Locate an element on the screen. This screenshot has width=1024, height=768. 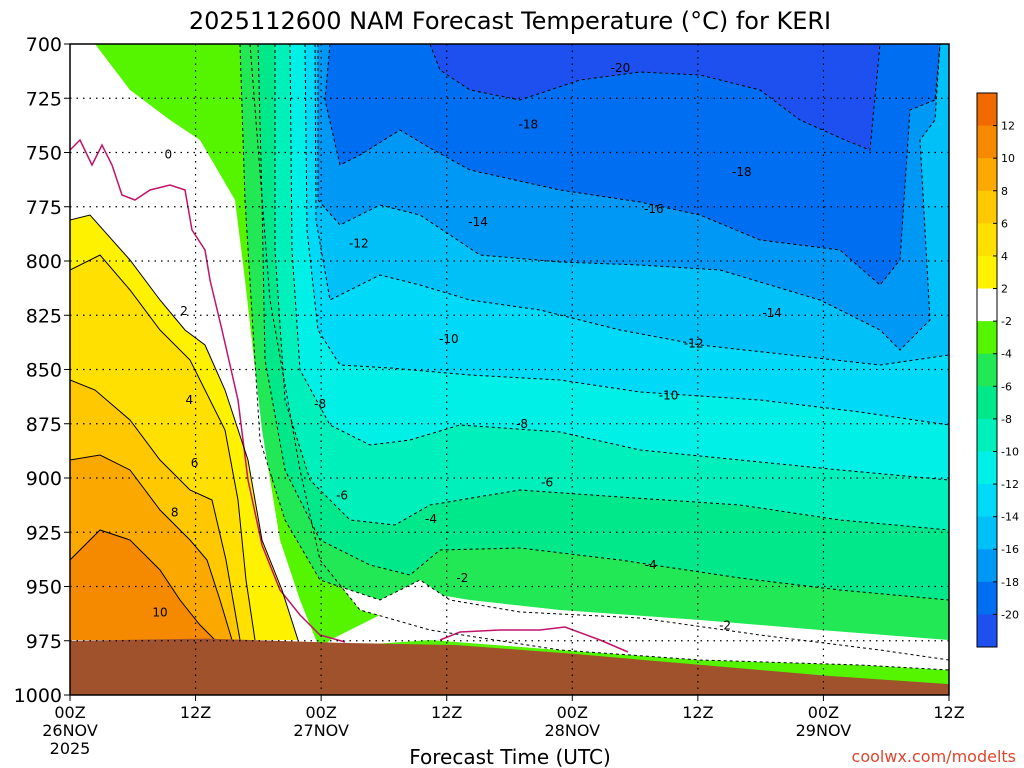
colorbar-label: 2 is located at coordinates (1004, 289).